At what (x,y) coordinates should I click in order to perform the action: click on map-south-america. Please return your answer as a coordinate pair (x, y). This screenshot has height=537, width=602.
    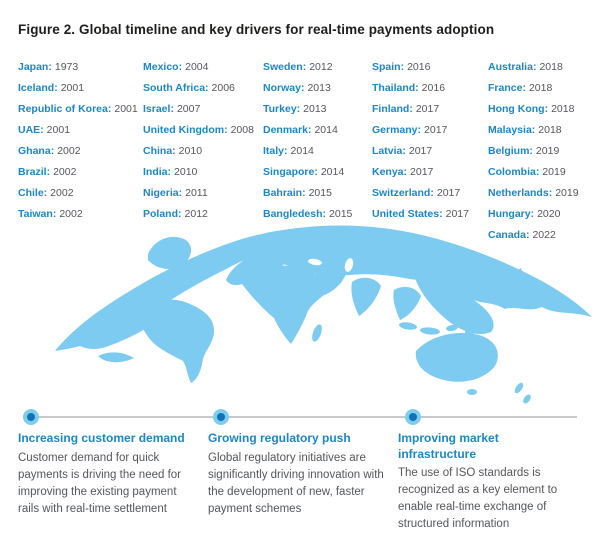
    Looking at the image, I should click on (177, 341).